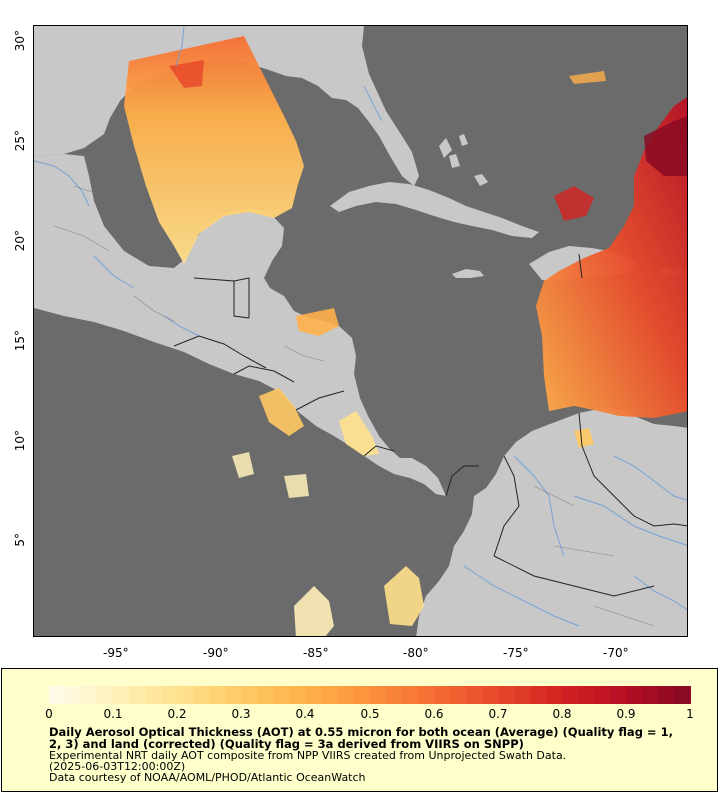 This screenshot has width=720, height=800. I want to click on lat-tick-label: 15°, so click(20, 341).